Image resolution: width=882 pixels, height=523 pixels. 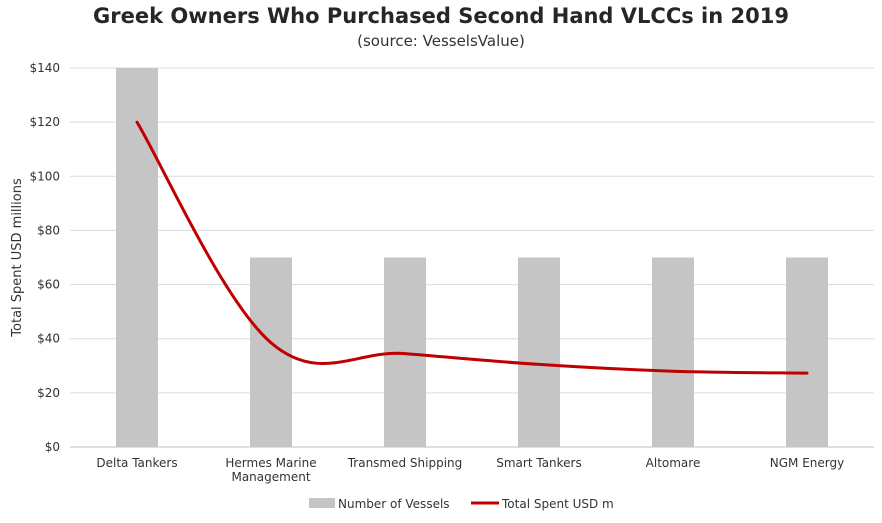 What do you see at coordinates (48, 285) in the screenshot?
I see `y-tick-label: $60` at bounding box center [48, 285].